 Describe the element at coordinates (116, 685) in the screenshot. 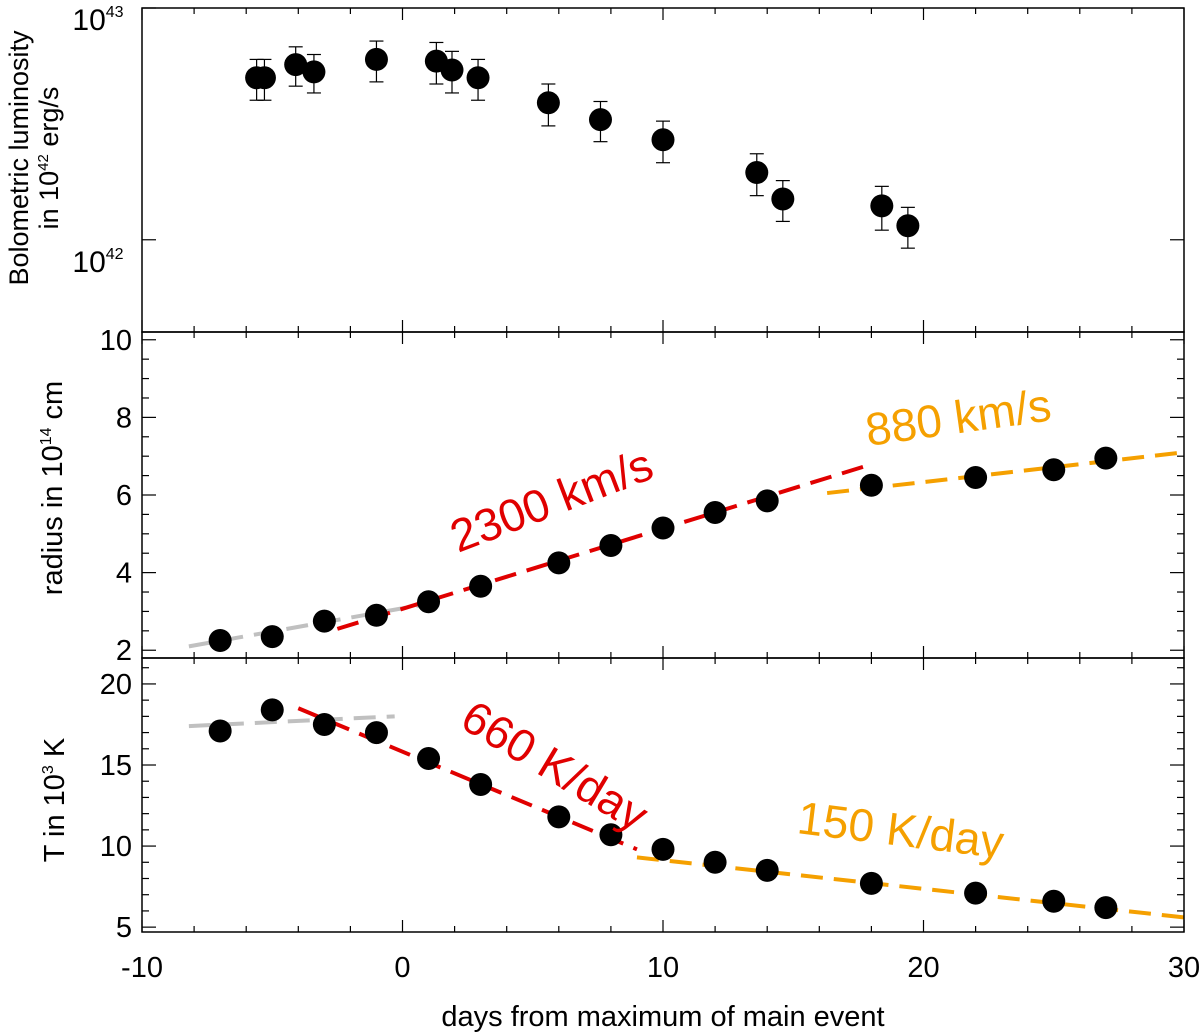

I see `y-tick-label: 20` at that location.